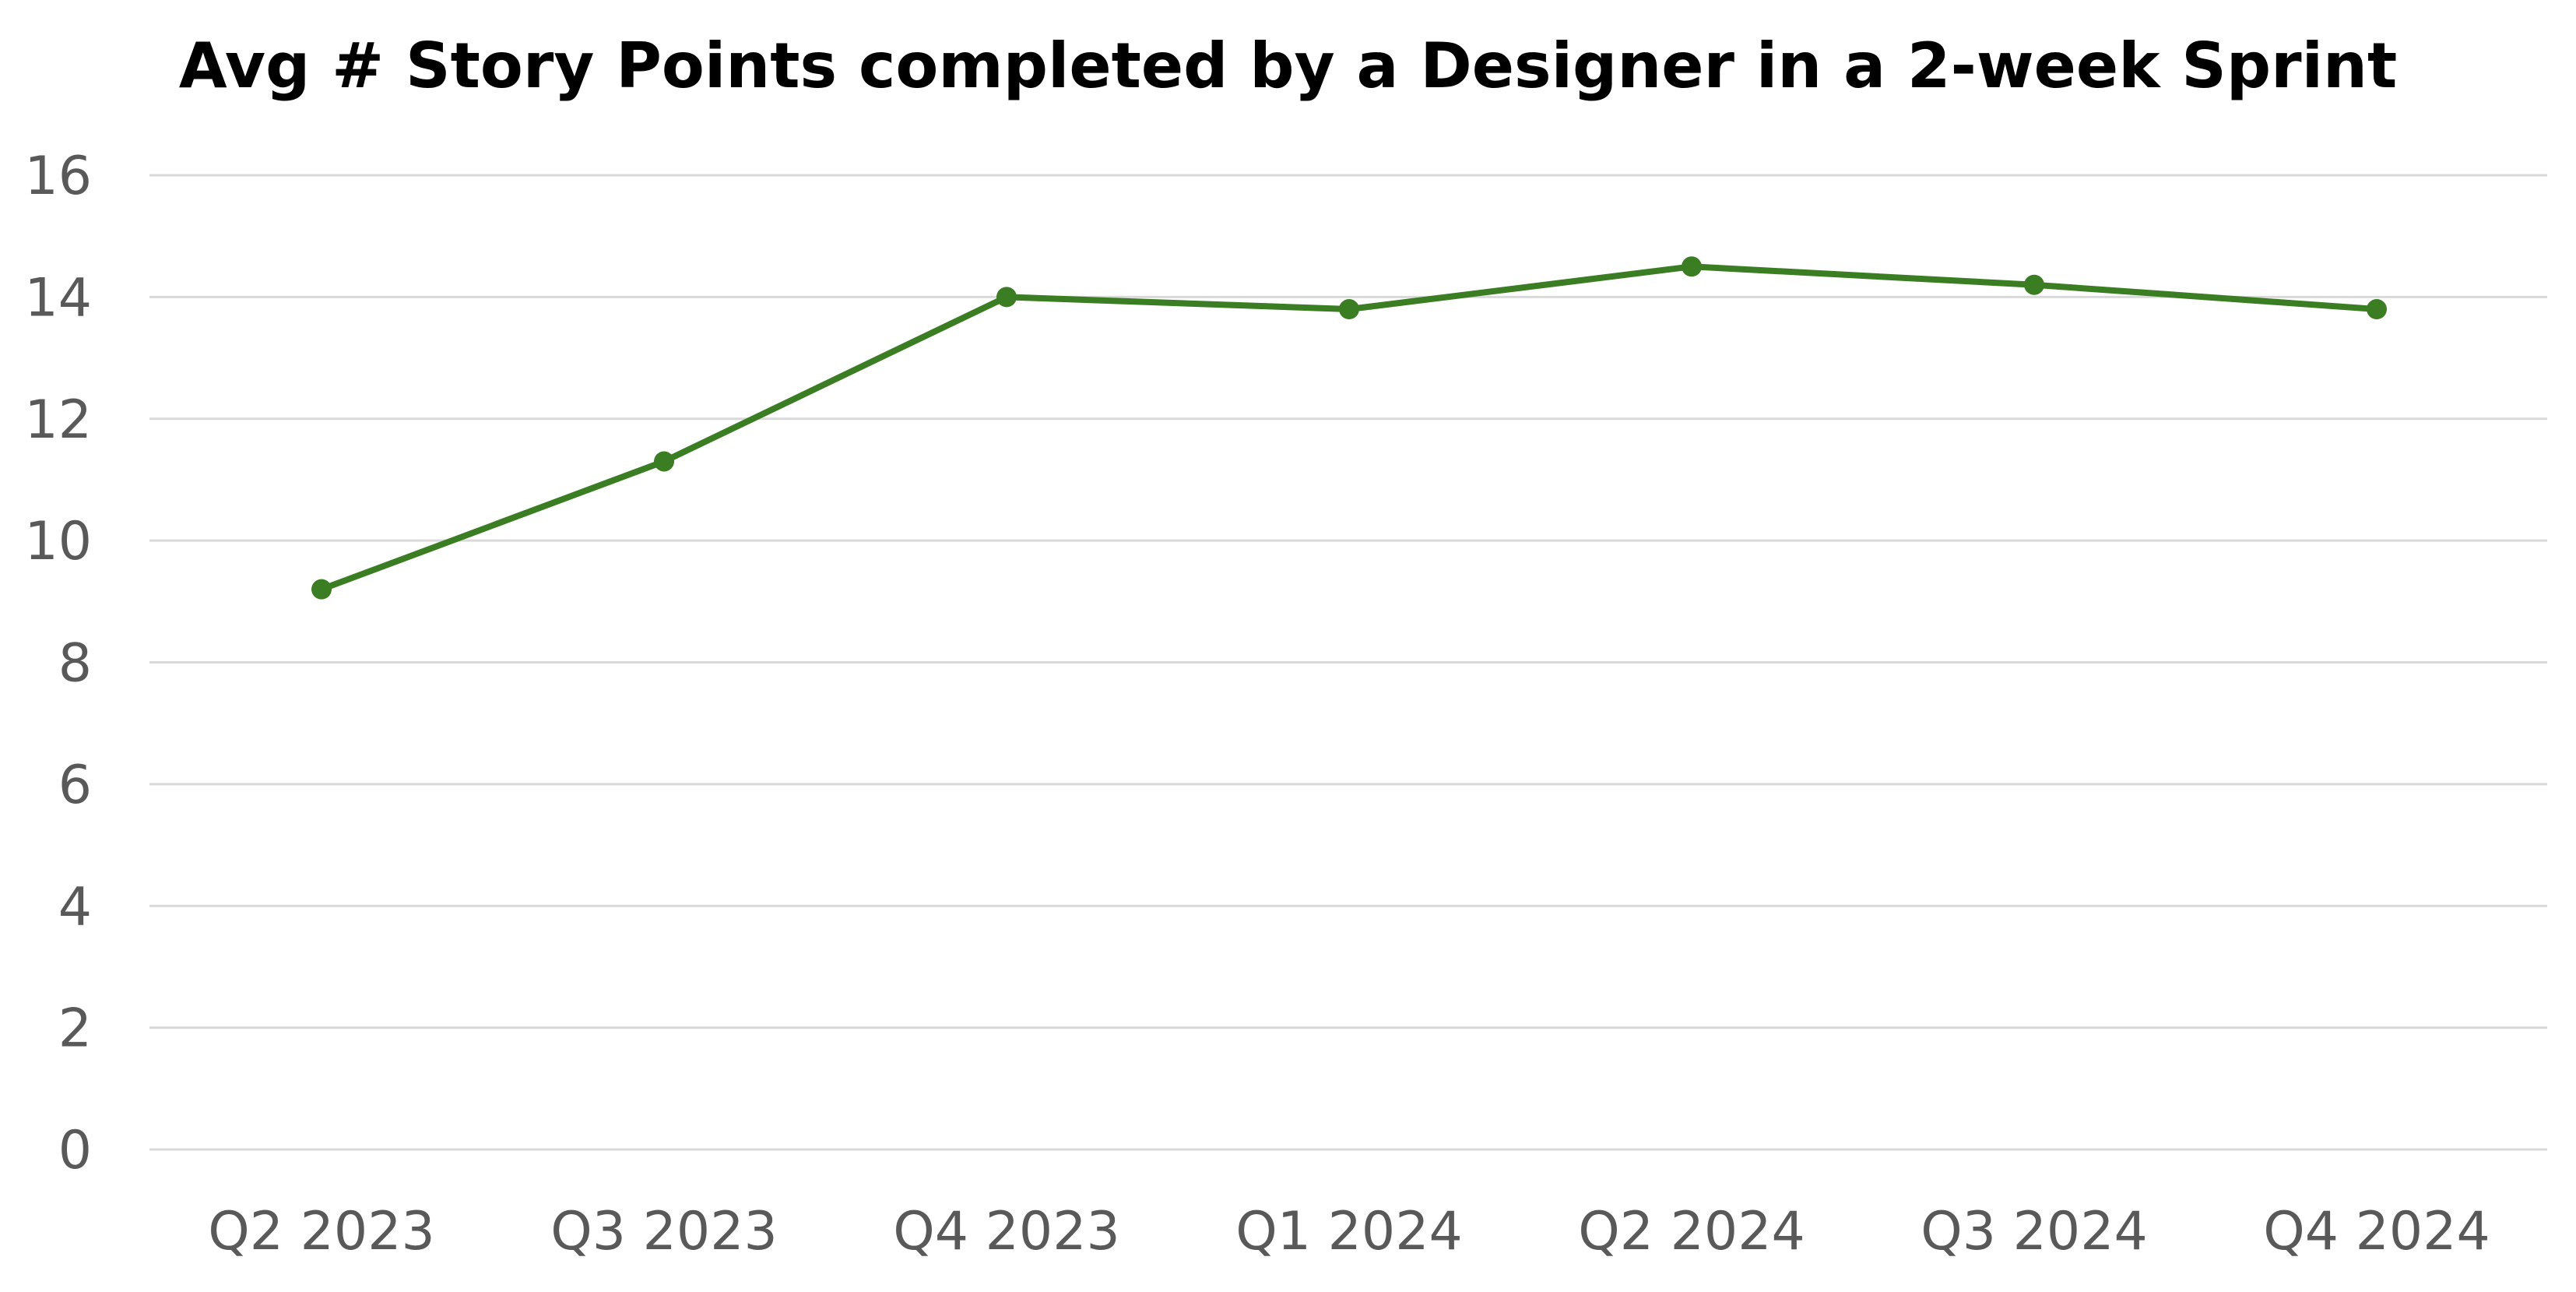 Image resolution: width=2576 pixels, height=1292 pixels. I want to click on y-tick-label: 16, so click(58, 176).